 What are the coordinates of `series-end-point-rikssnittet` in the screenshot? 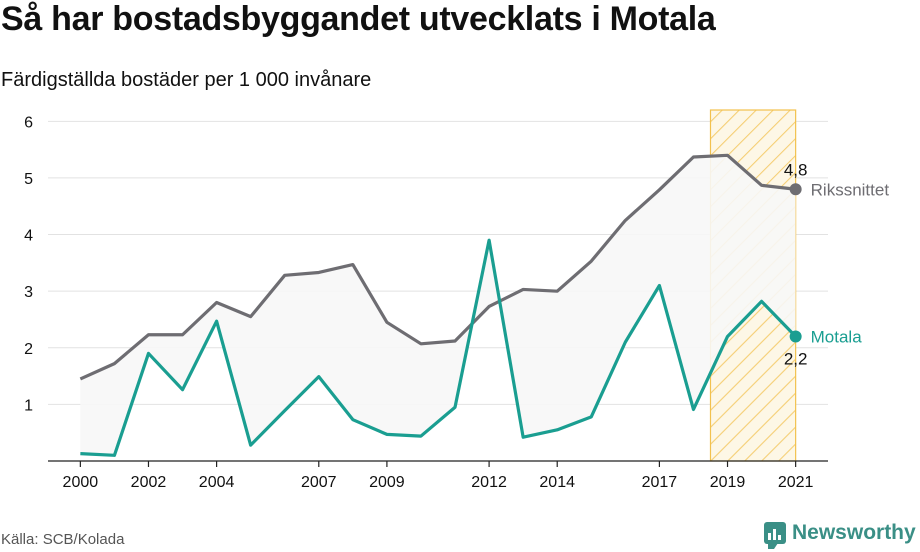 It's located at (795, 189).